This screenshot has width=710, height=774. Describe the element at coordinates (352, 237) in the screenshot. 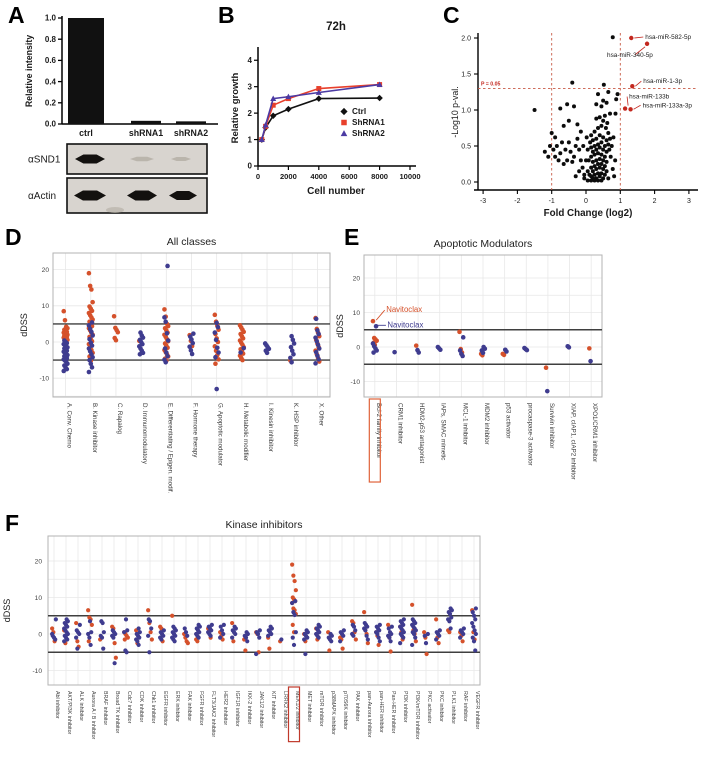

I see `panel-e-letter: E` at that location.